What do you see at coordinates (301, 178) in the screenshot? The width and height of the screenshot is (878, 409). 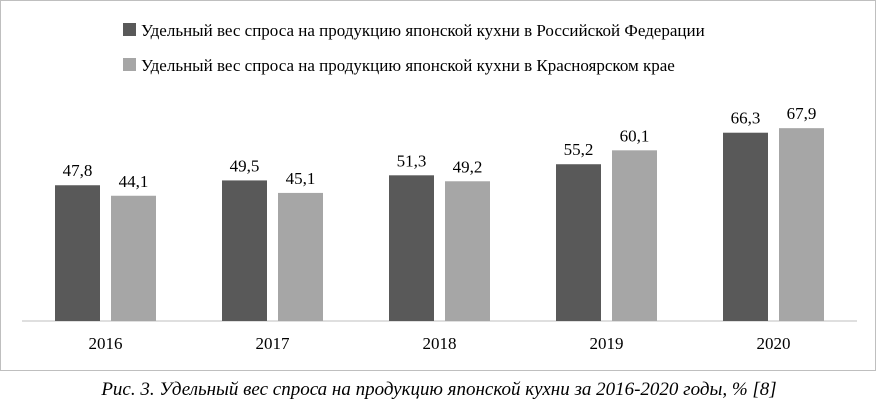 I see `data-label-2017-series-2: 45,1` at bounding box center [301, 178].